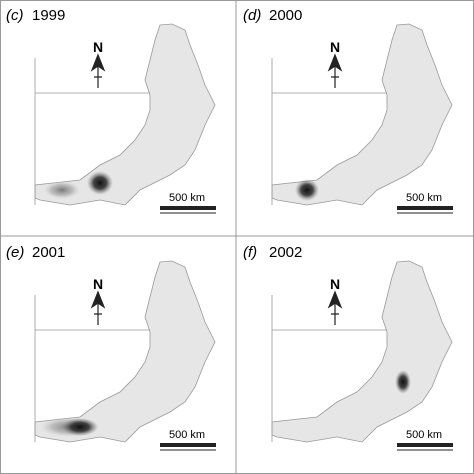 The width and height of the screenshot is (474, 474). I want to click on panel-tag: (c), so click(15, 15).